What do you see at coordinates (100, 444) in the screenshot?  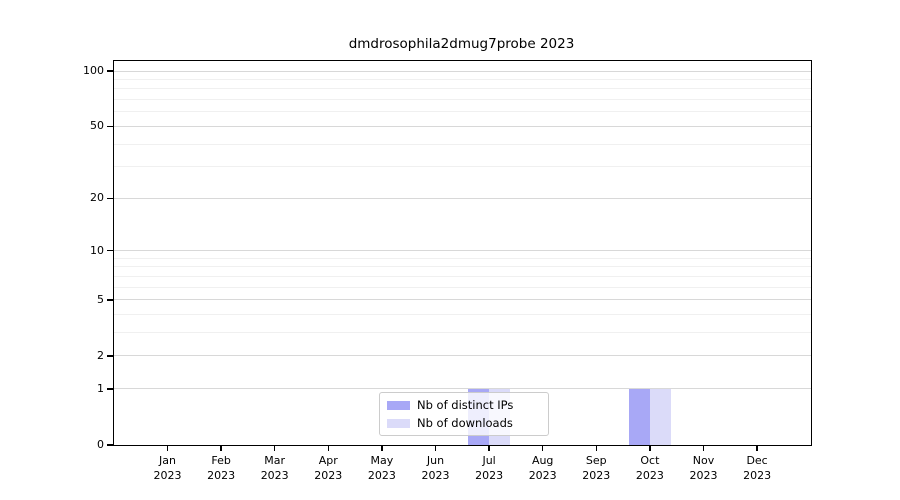 I see `y-tick-label: 0` at bounding box center [100, 444].